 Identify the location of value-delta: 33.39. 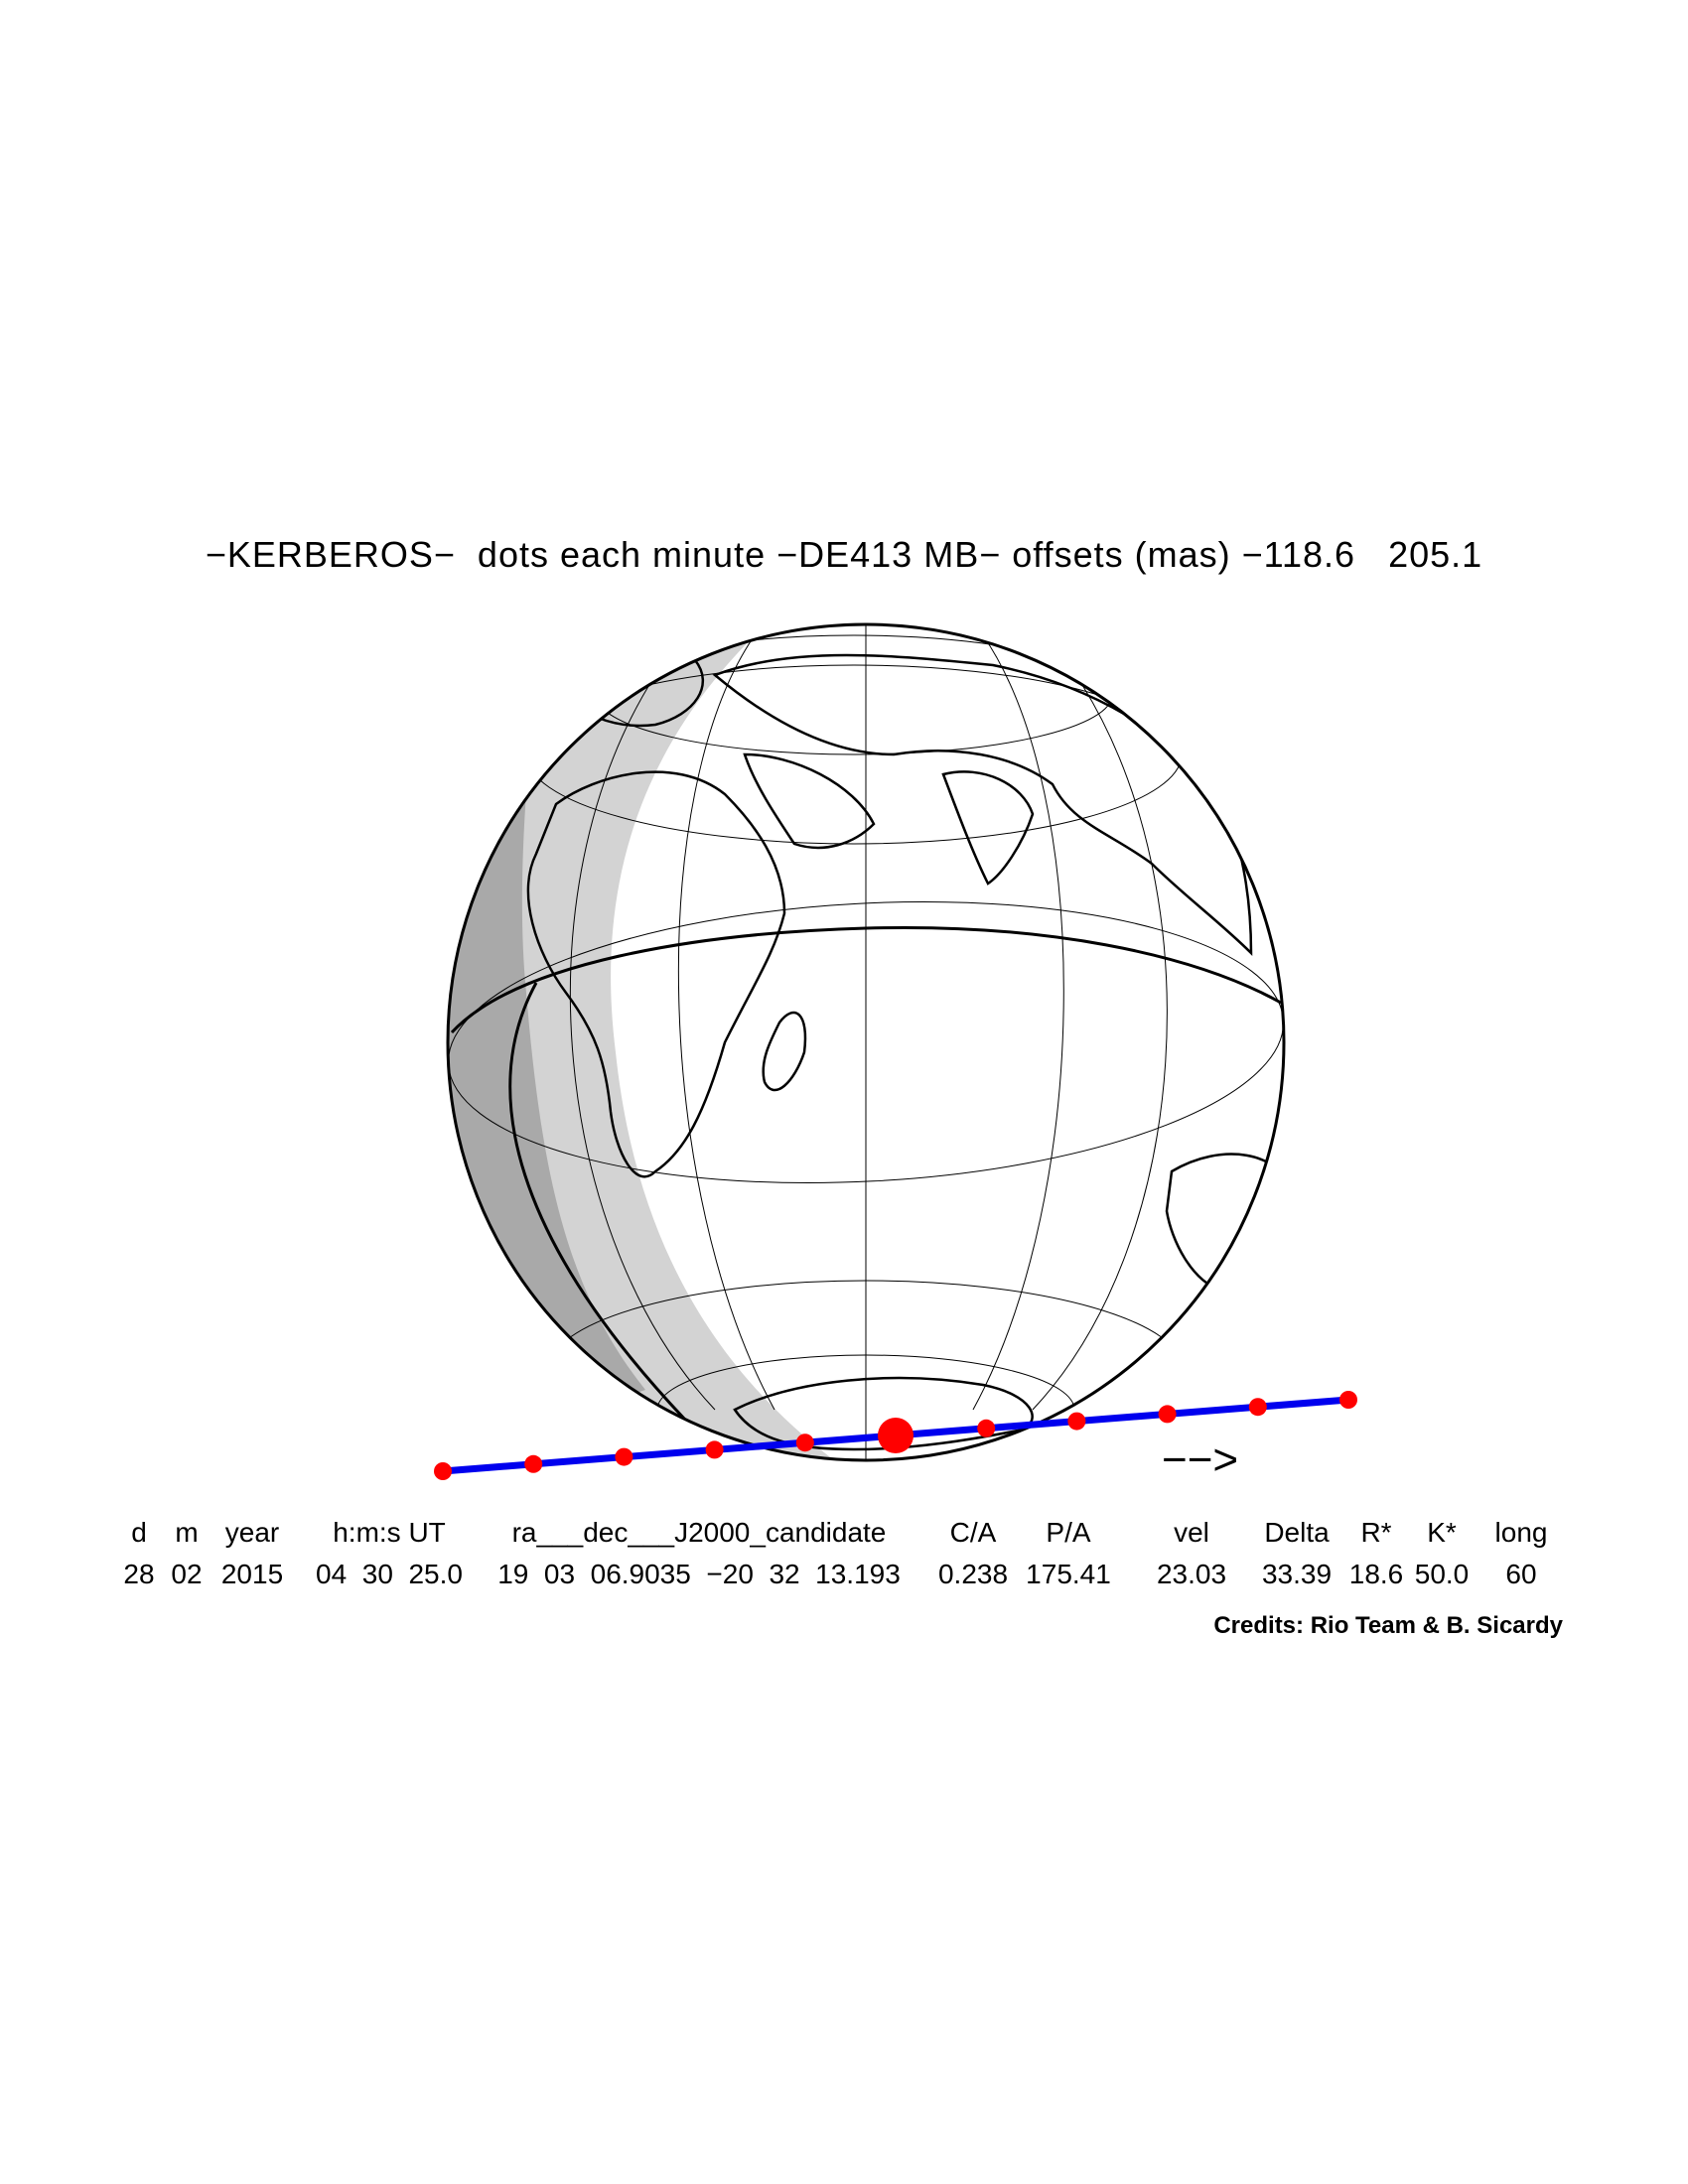
(1297, 1574).